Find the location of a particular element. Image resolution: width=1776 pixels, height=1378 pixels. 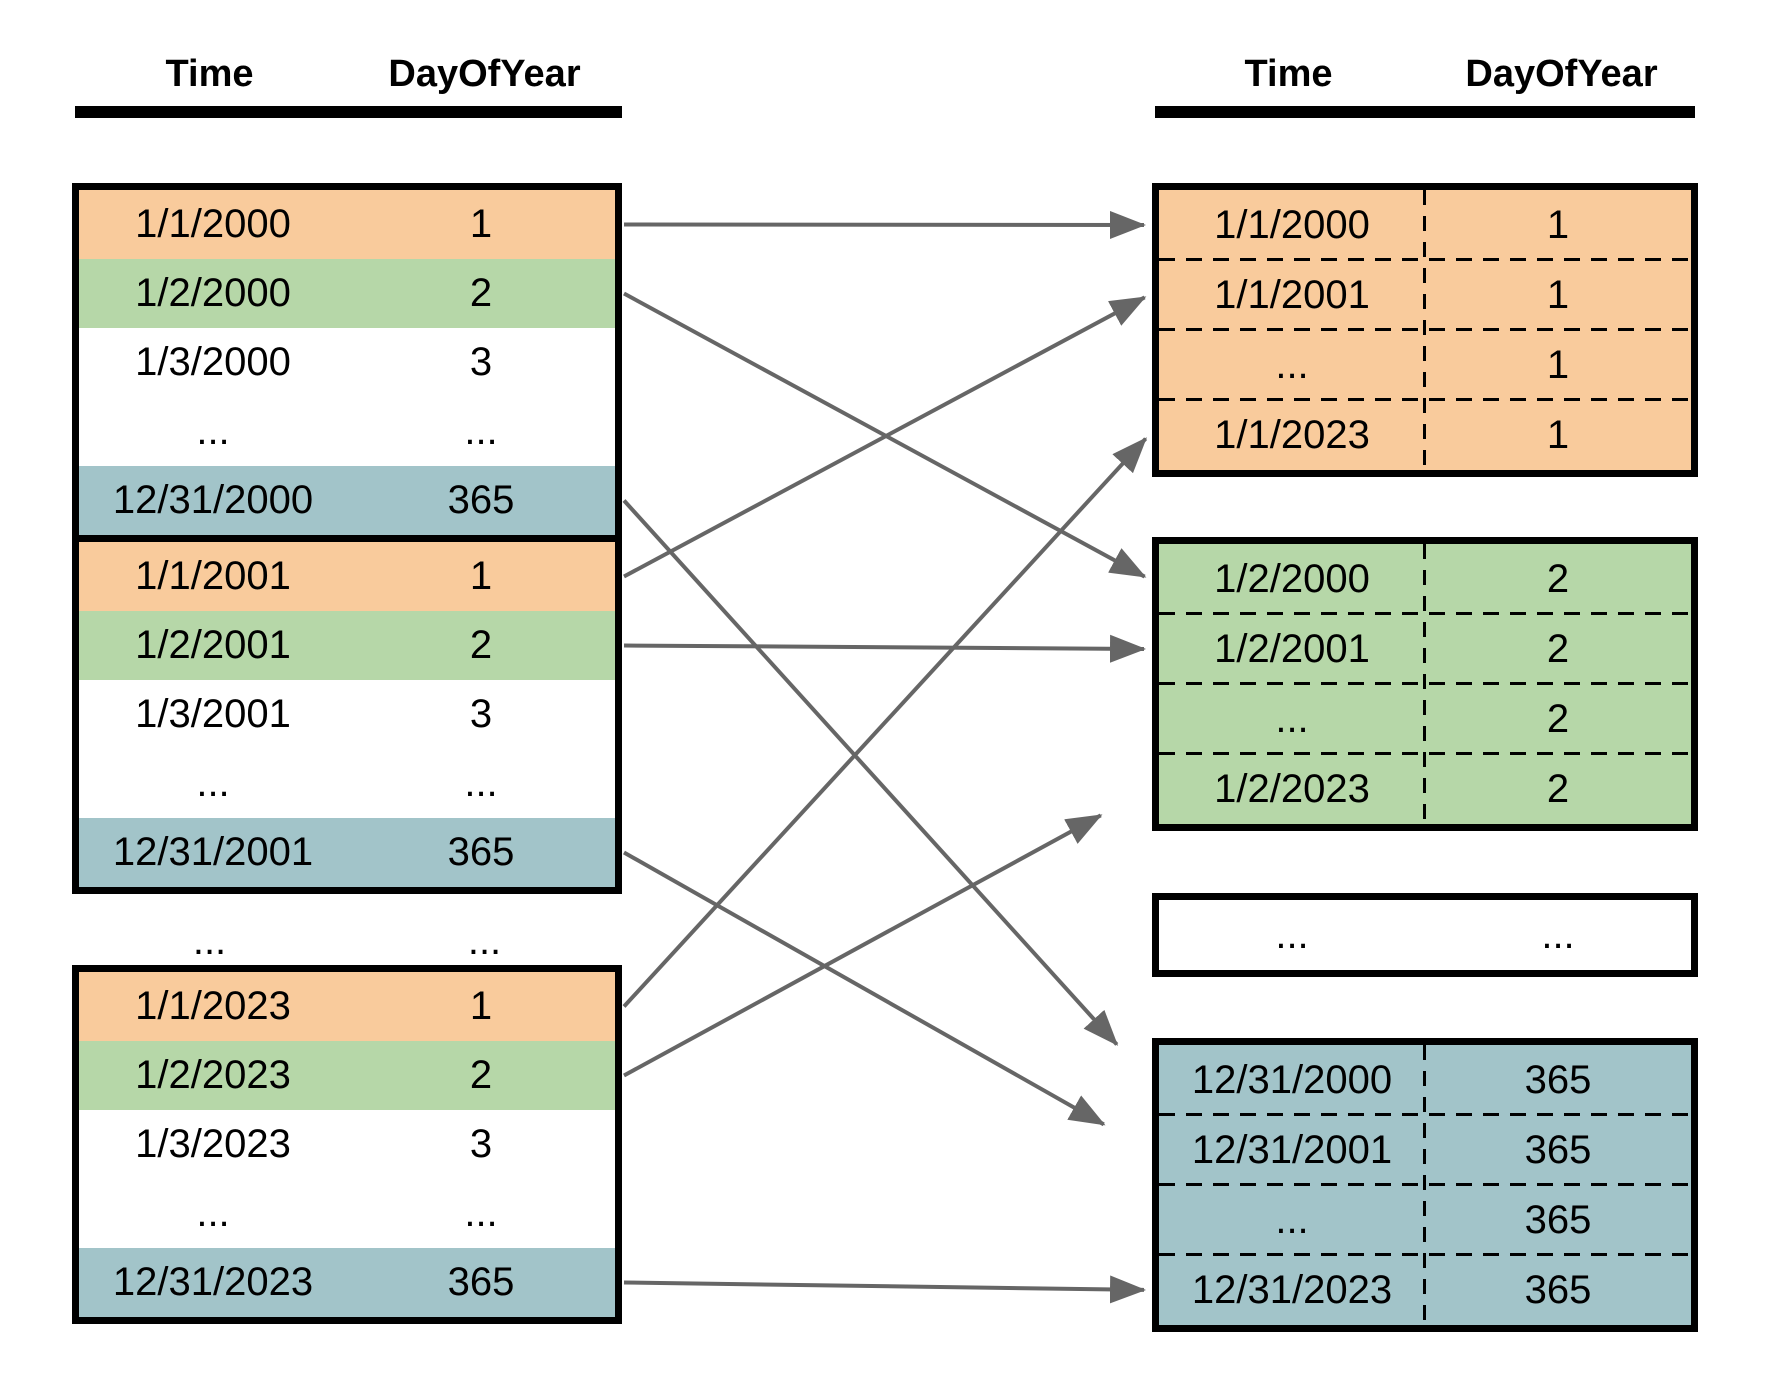

left-header-time: Time is located at coordinates (209, 74).